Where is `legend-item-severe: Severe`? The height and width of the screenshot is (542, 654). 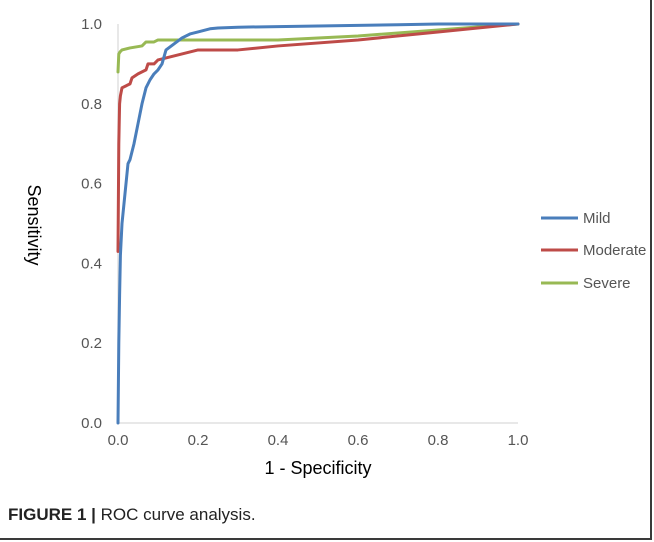 legend-item-severe: Severe is located at coordinates (586, 283).